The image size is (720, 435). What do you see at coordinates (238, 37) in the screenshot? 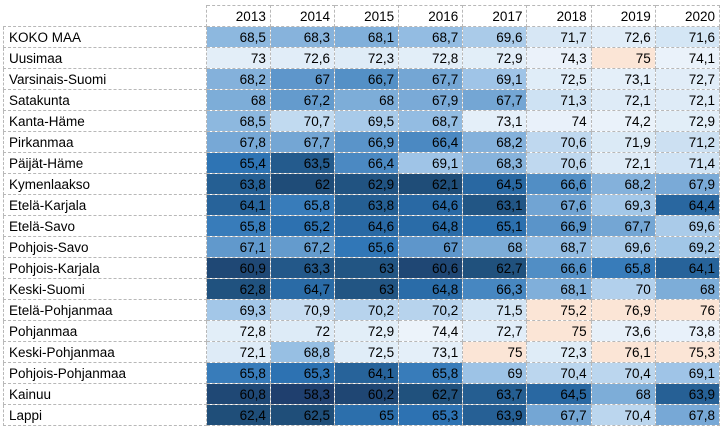
I see `heatmap-cell: 68,5` at bounding box center [238, 37].